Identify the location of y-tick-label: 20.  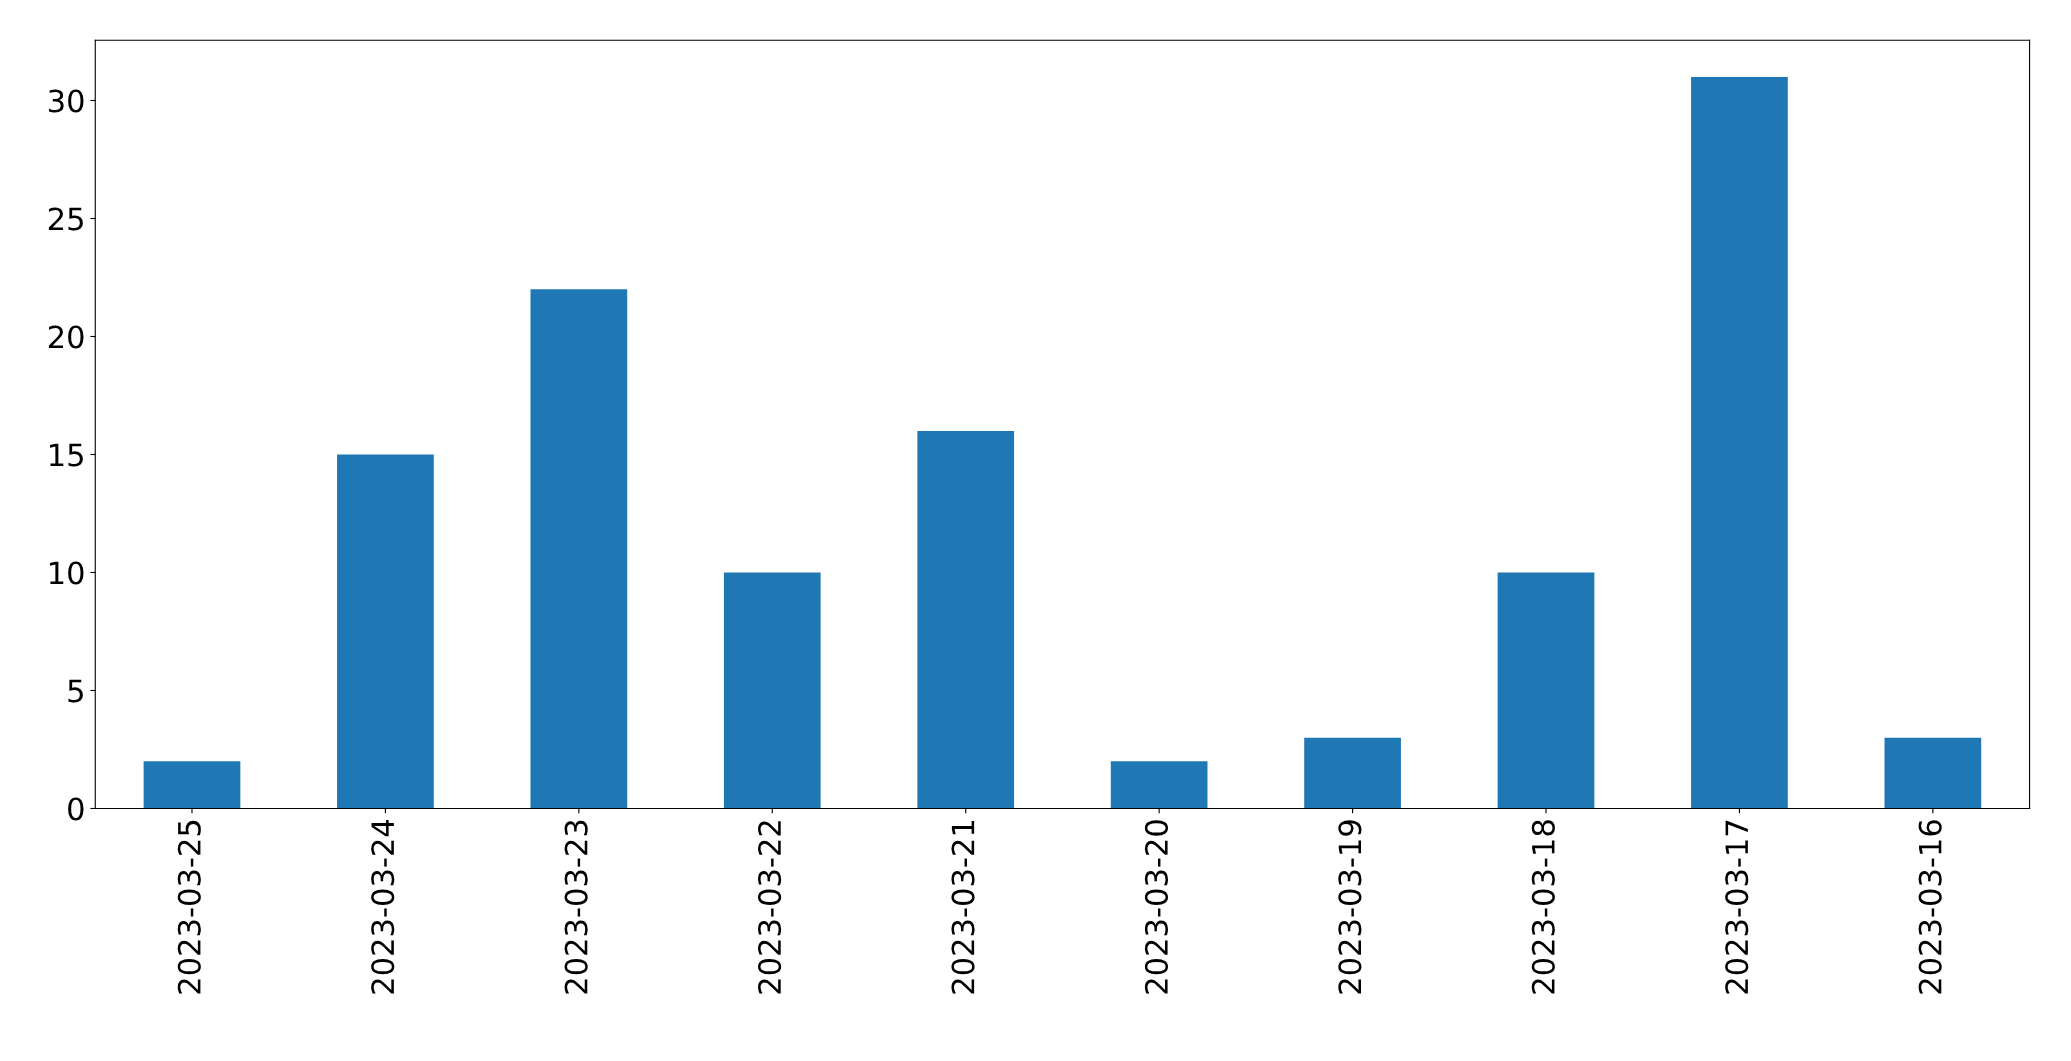
(66, 337).